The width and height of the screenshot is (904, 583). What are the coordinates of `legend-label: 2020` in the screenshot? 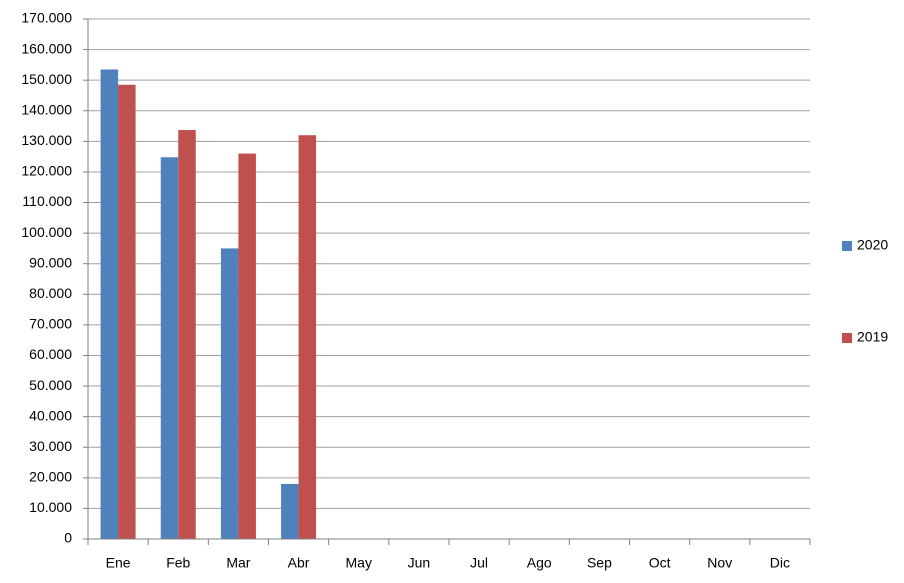 It's located at (872, 245).